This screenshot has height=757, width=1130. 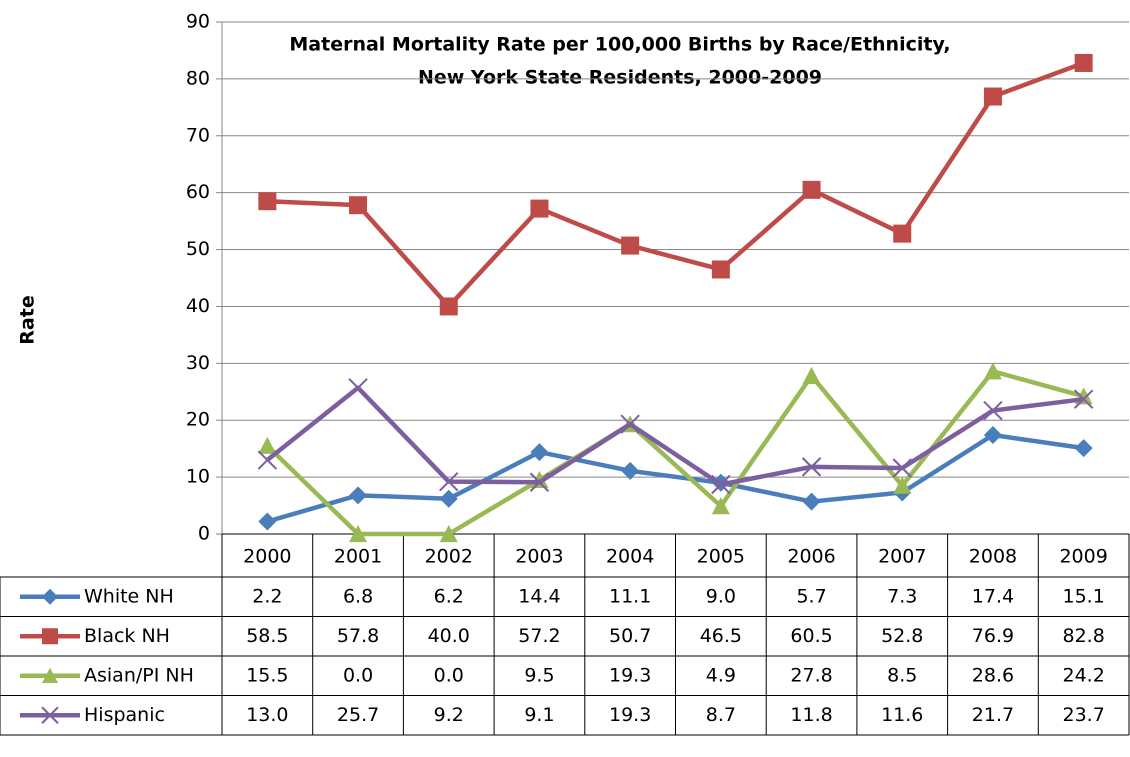 What do you see at coordinates (139, 675) in the screenshot?
I see `legend-label: Asian/PI NH` at bounding box center [139, 675].